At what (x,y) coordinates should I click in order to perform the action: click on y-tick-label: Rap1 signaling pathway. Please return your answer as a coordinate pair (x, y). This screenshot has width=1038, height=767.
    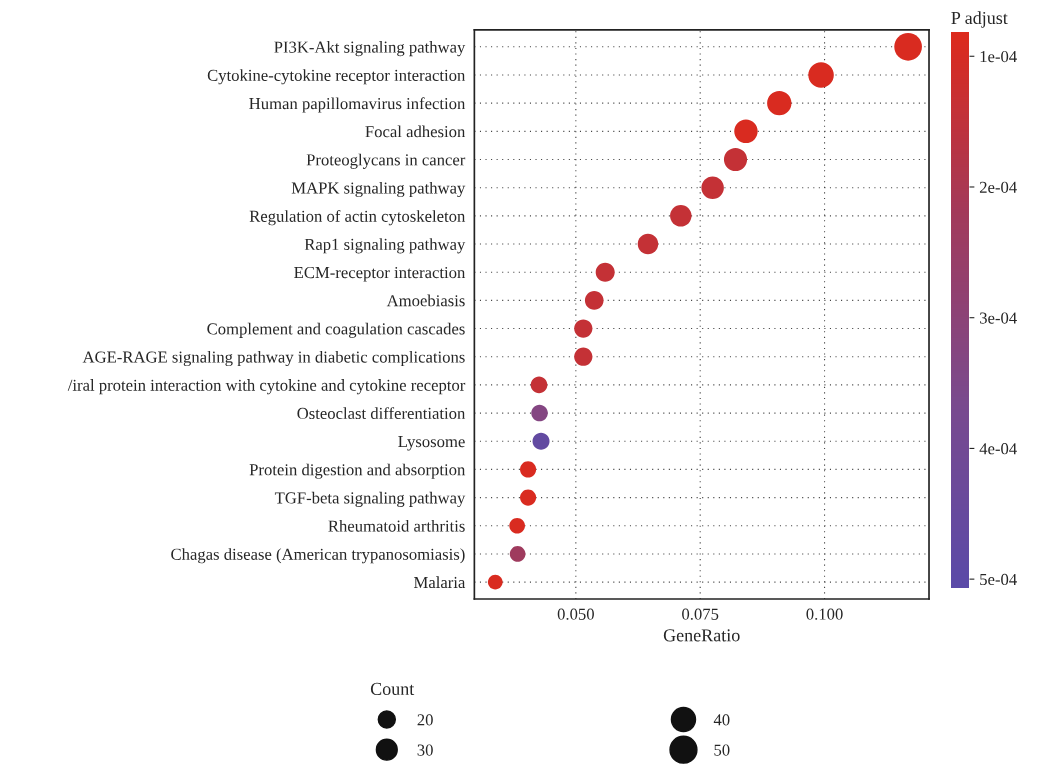
    Looking at the image, I should click on (385, 246).